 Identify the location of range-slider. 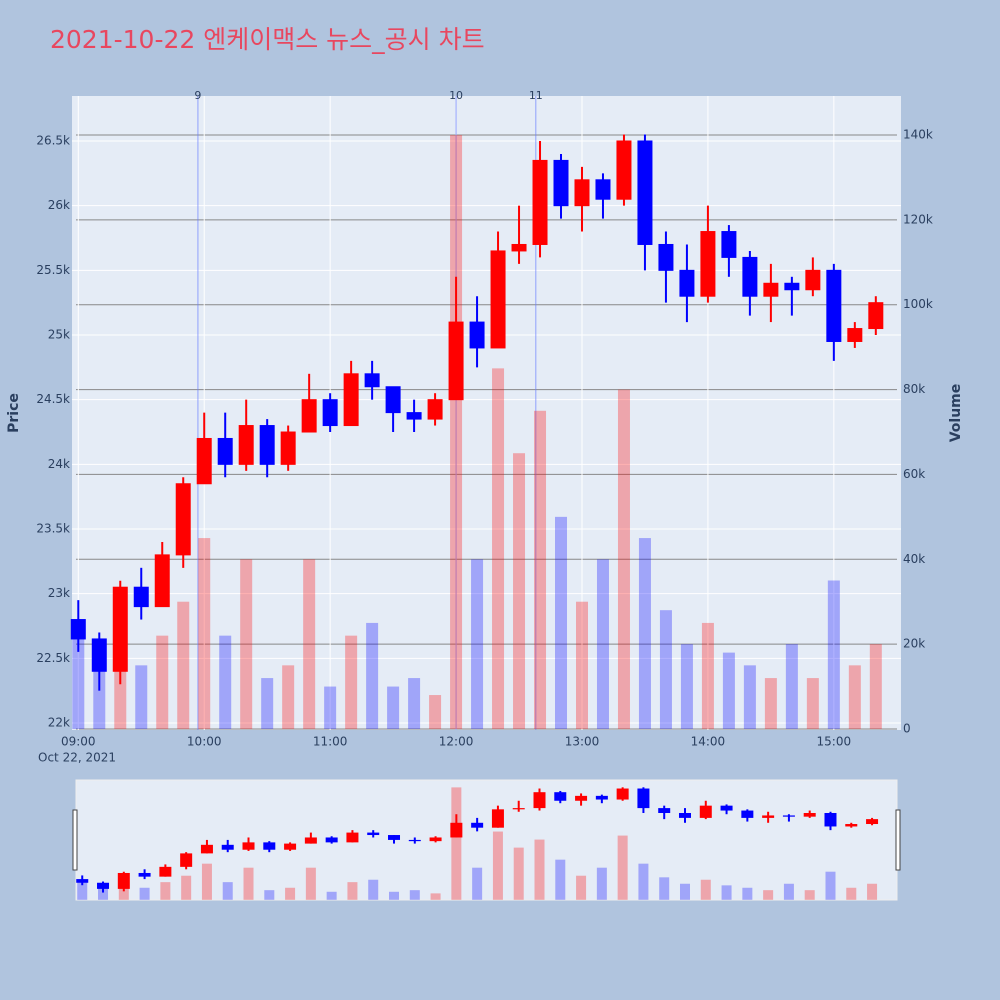
(486, 840).